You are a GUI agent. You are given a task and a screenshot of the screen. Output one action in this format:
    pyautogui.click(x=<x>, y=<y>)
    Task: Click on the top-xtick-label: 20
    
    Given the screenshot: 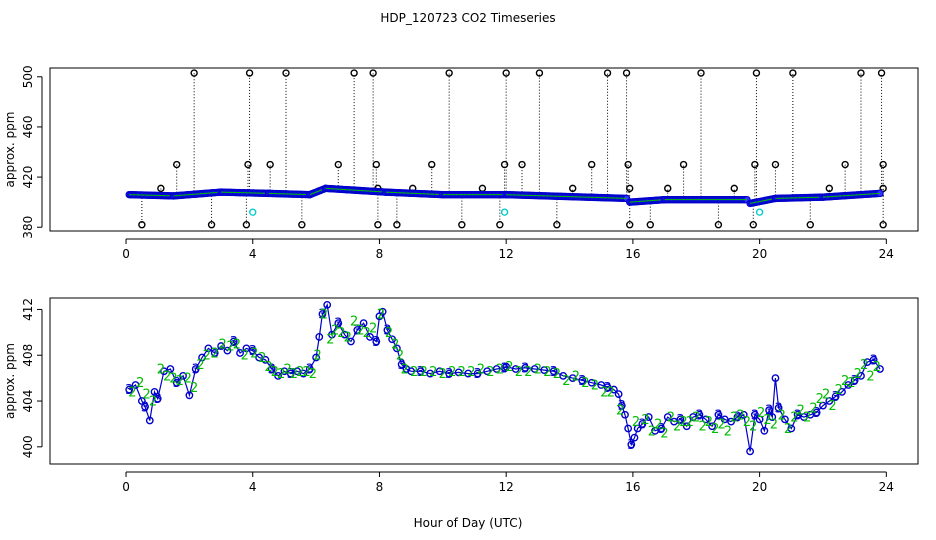 What is the action you would take?
    pyautogui.click(x=759, y=254)
    